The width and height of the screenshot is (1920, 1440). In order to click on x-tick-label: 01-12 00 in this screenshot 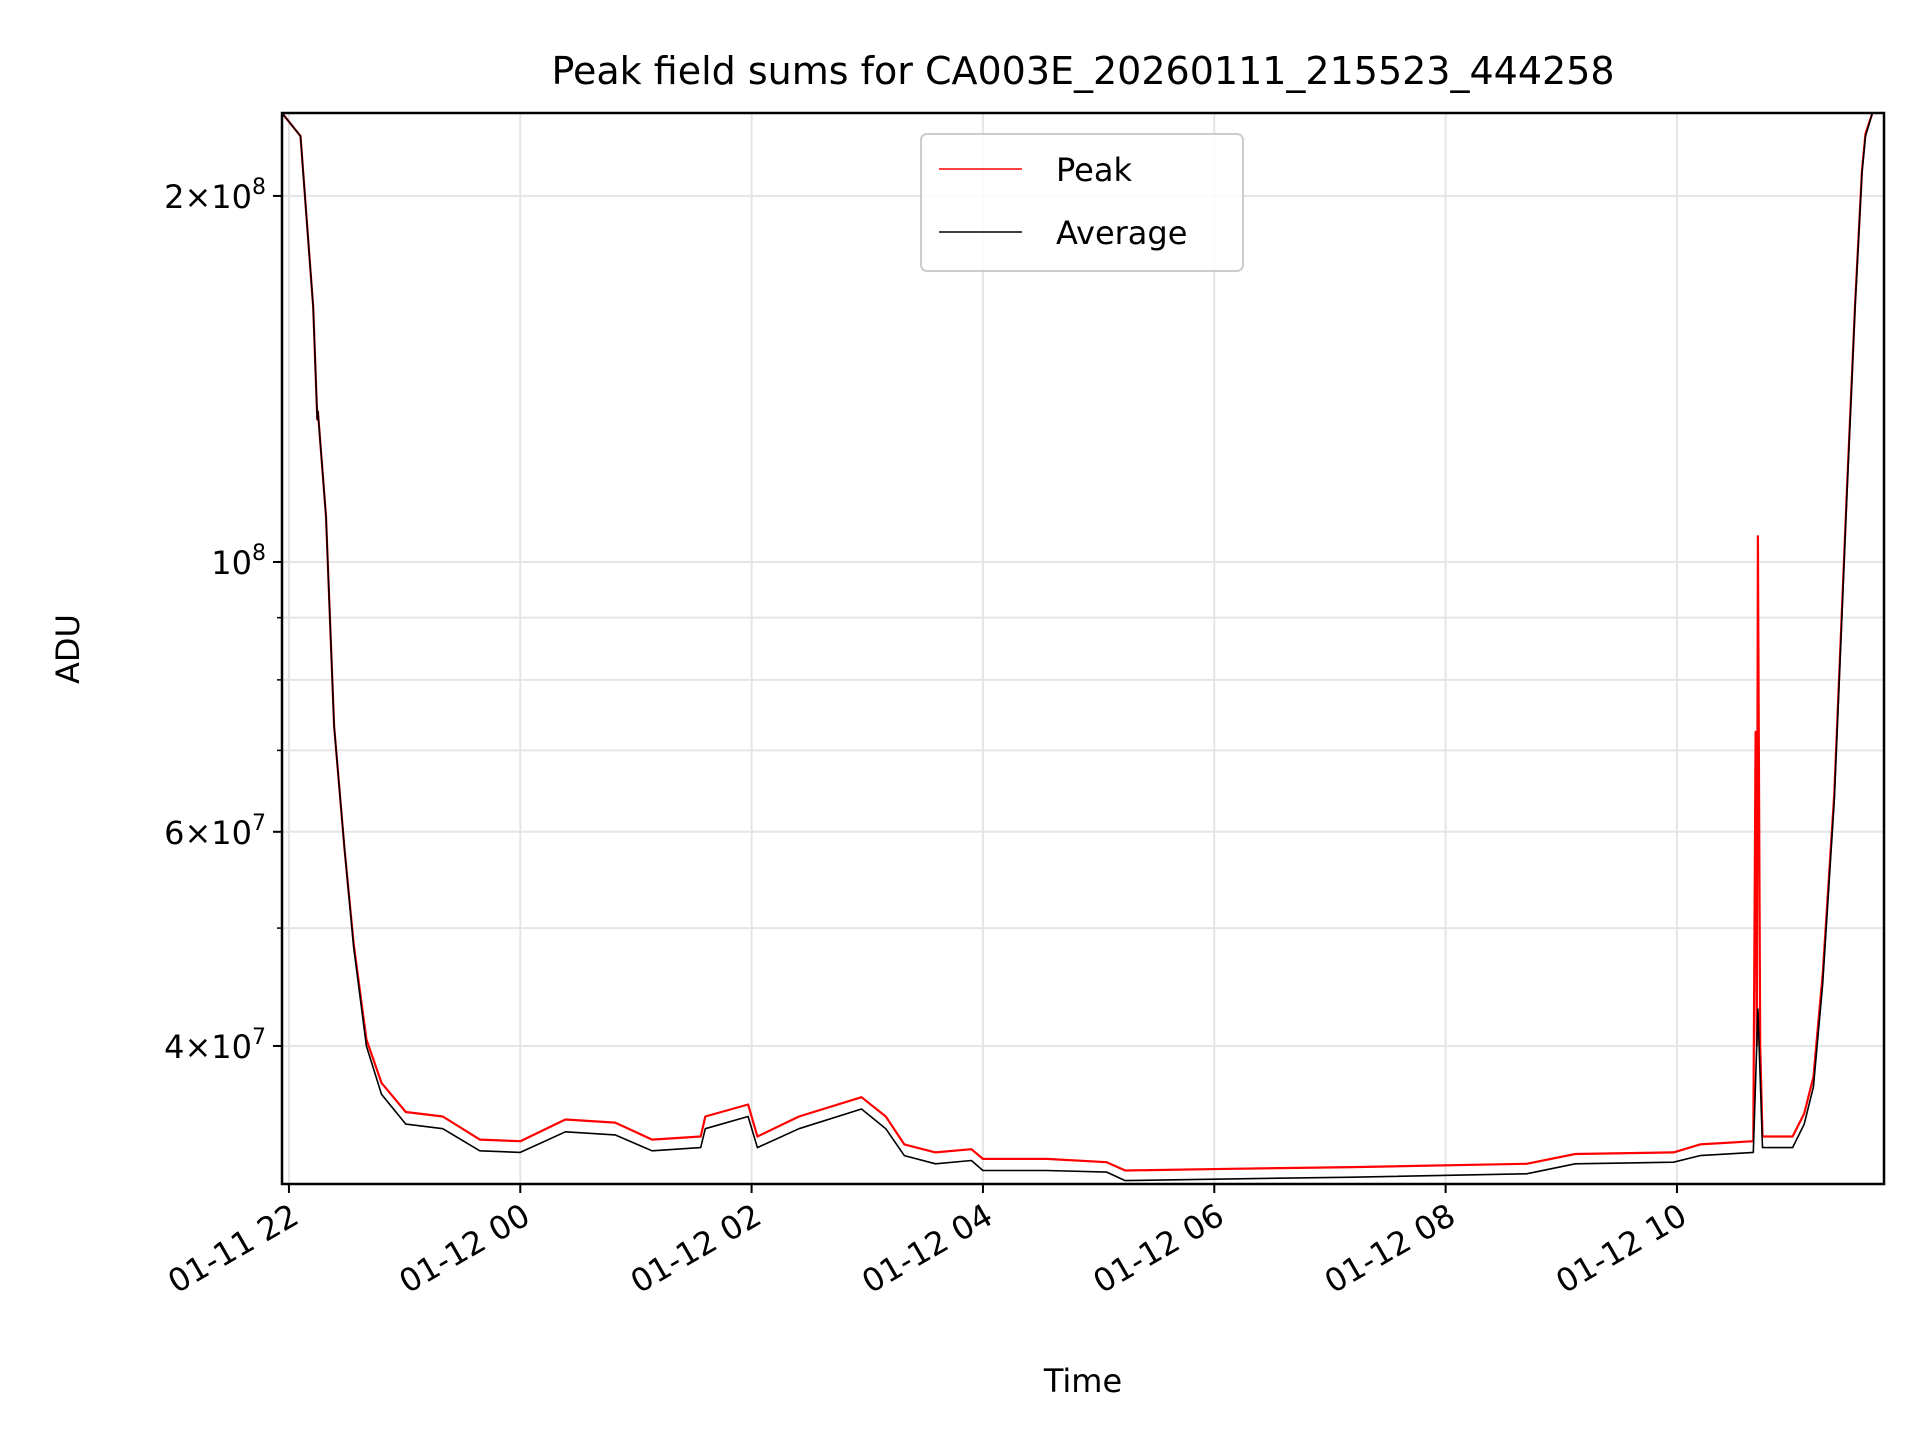, I will do `click(465, 1248)`.